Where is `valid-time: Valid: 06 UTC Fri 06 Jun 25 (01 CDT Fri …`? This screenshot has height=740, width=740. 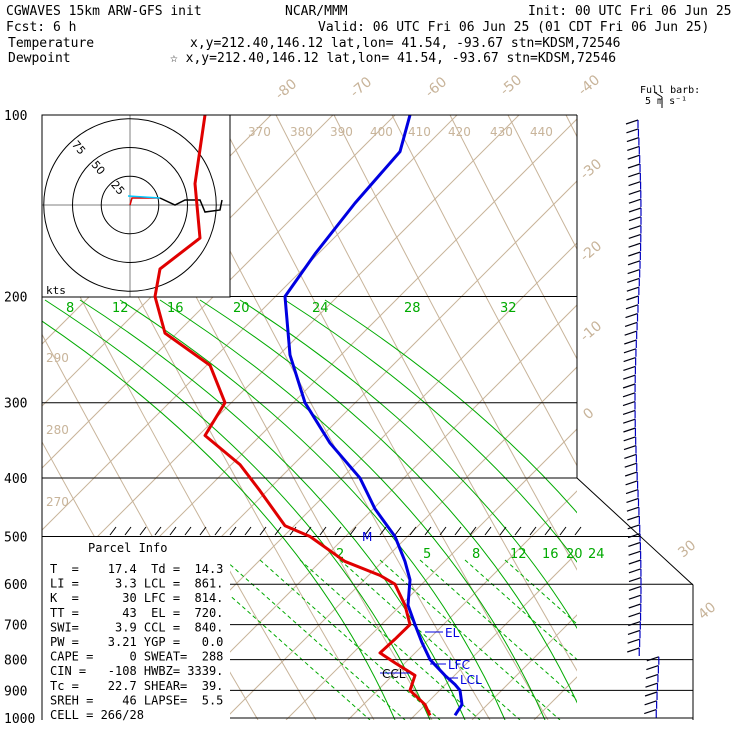 valid-time: Valid: 06 UTC Fri 06 Jun 25 (01 CDT Fri … is located at coordinates (513, 27).